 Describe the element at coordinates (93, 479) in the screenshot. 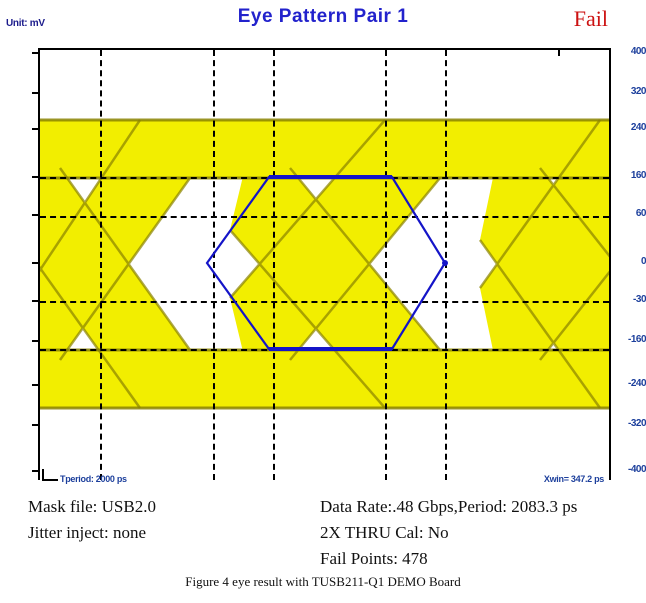

I see `tperiod-annotation: Tperiod: 2000 ps` at that location.